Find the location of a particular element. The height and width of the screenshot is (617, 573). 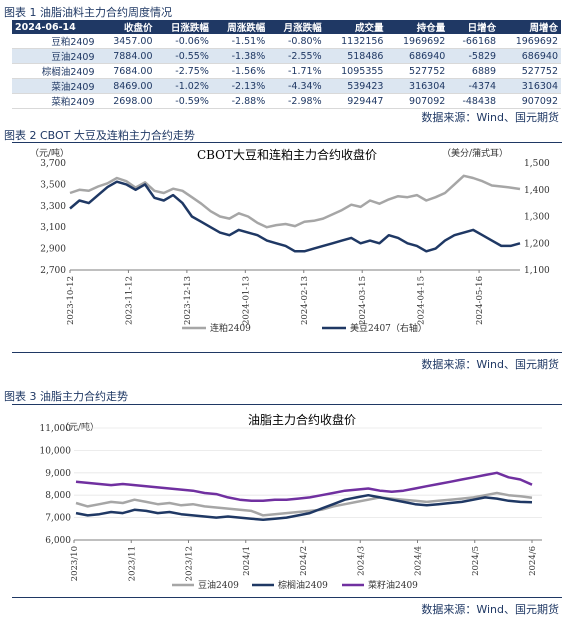

chart3-legend-label: 菜籽油2409 is located at coordinates (393, 585).